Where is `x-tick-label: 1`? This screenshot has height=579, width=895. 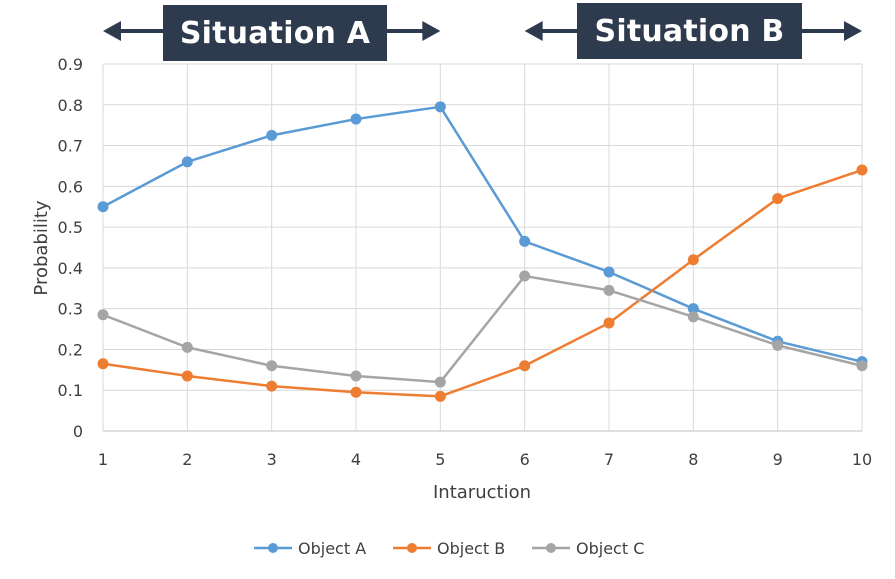 x-tick-label: 1 is located at coordinates (103, 459).